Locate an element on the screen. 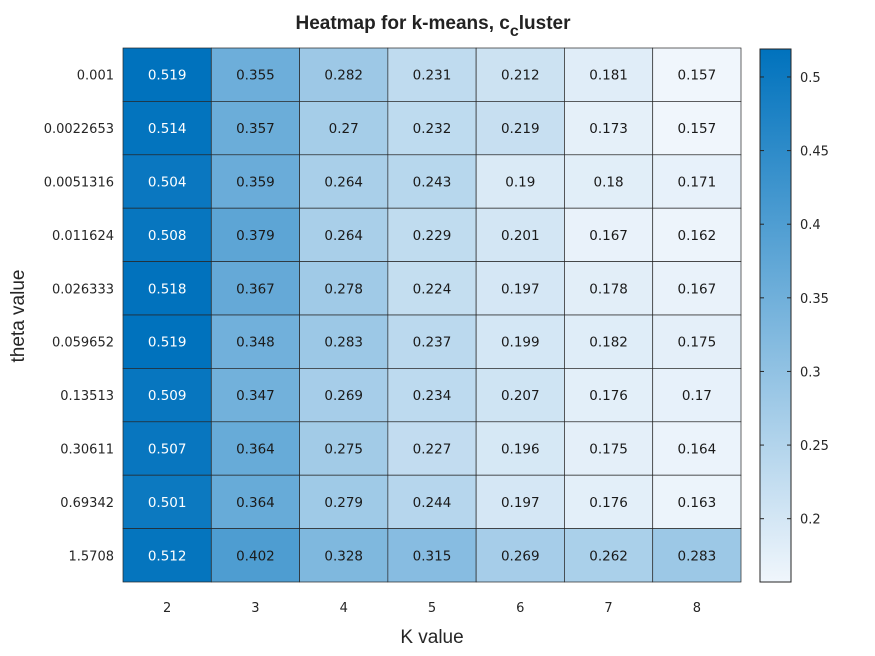 This screenshot has width=875, height=656. cell-value-label: 0.518 is located at coordinates (167, 289).